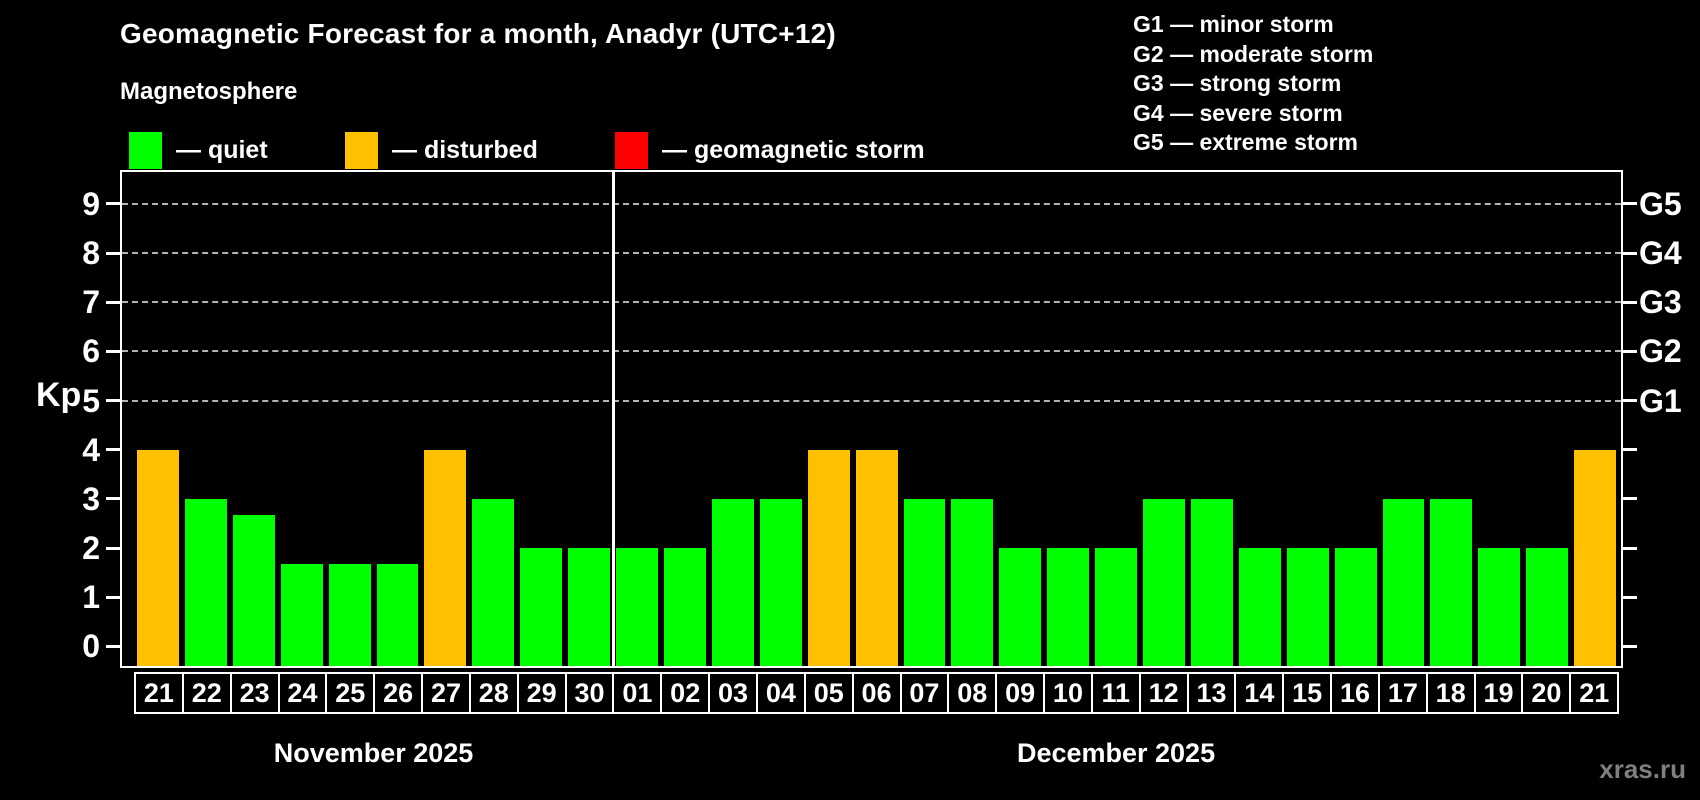 The image size is (1700, 800). Describe the element at coordinates (1068, 693) in the screenshot. I see `date-label-10: 10` at that location.